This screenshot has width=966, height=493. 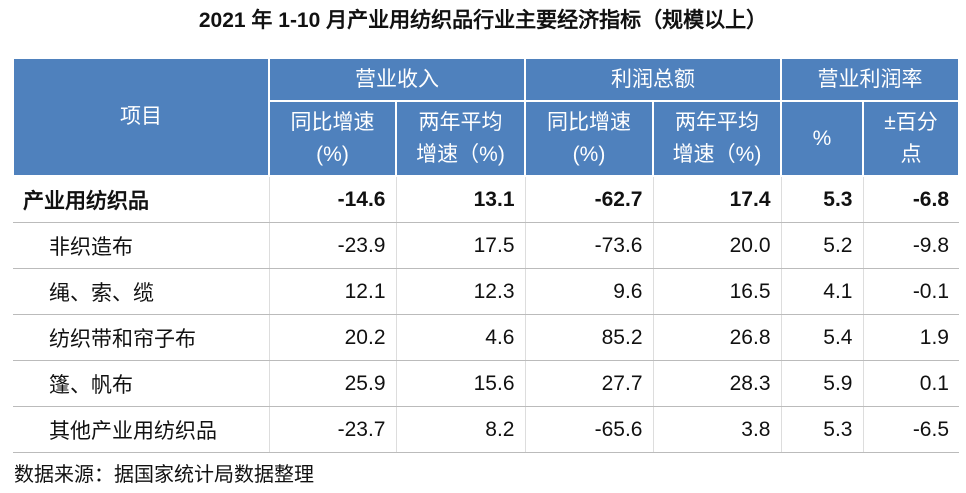 I want to click on cell: 8.2, so click(x=460, y=429).